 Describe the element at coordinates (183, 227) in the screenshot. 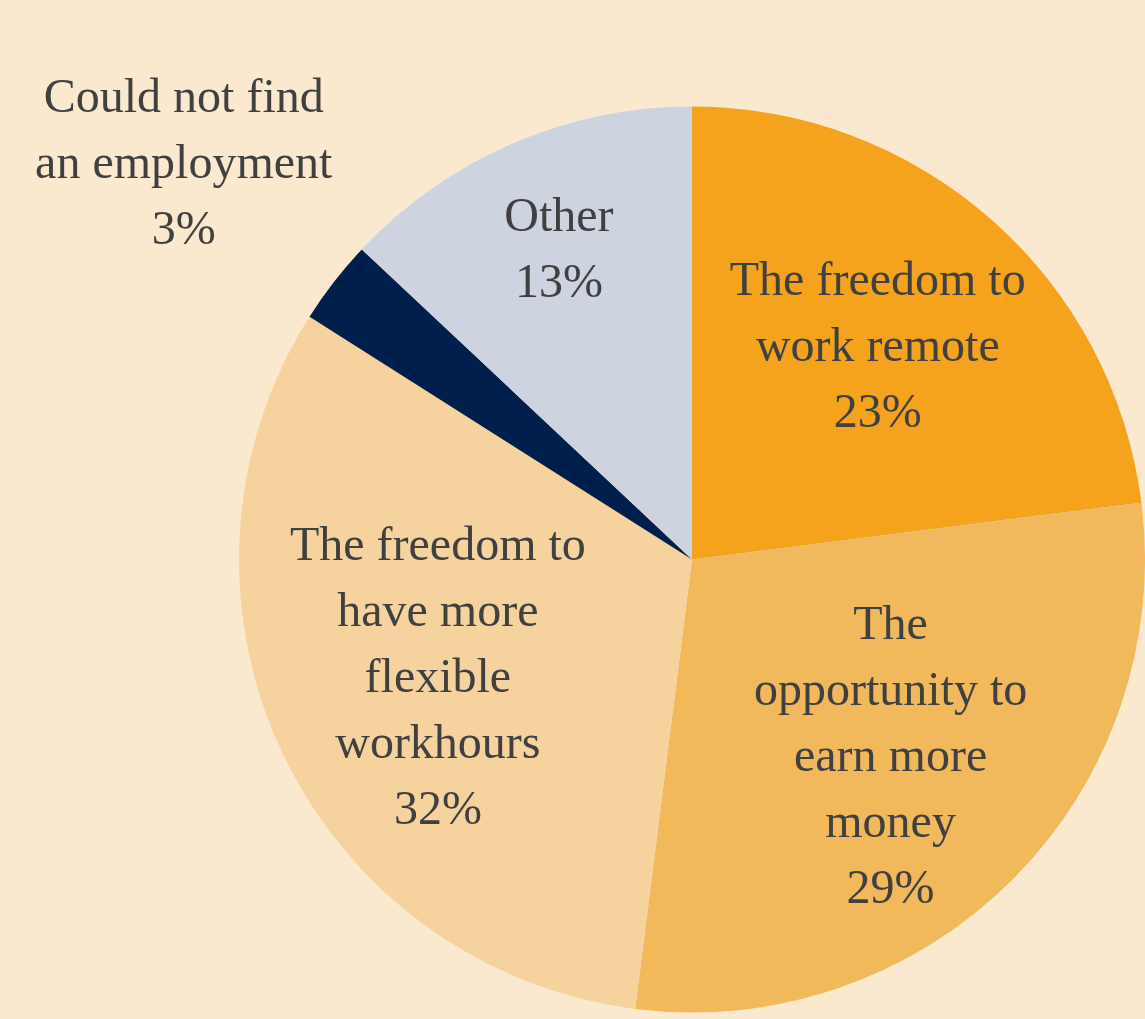

I see `data-label: 3%` at that location.